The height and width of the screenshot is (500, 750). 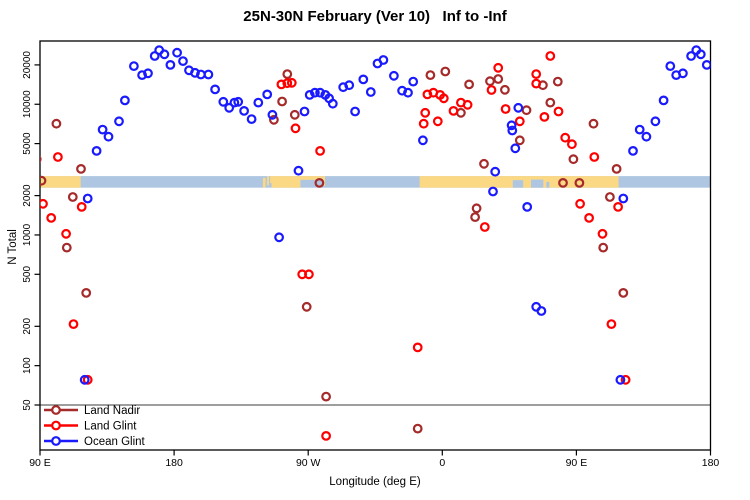 I want to click on x-tick-label: 0, so click(x=442, y=463).